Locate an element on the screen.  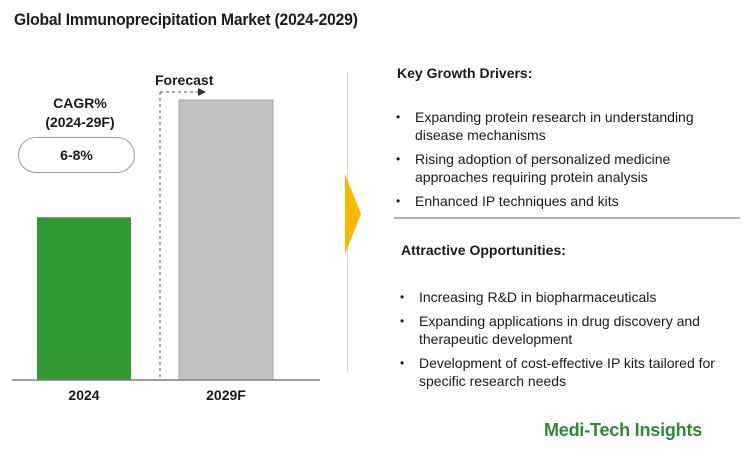
category-label-2029f: 2029F is located at coordinates (226, 395).